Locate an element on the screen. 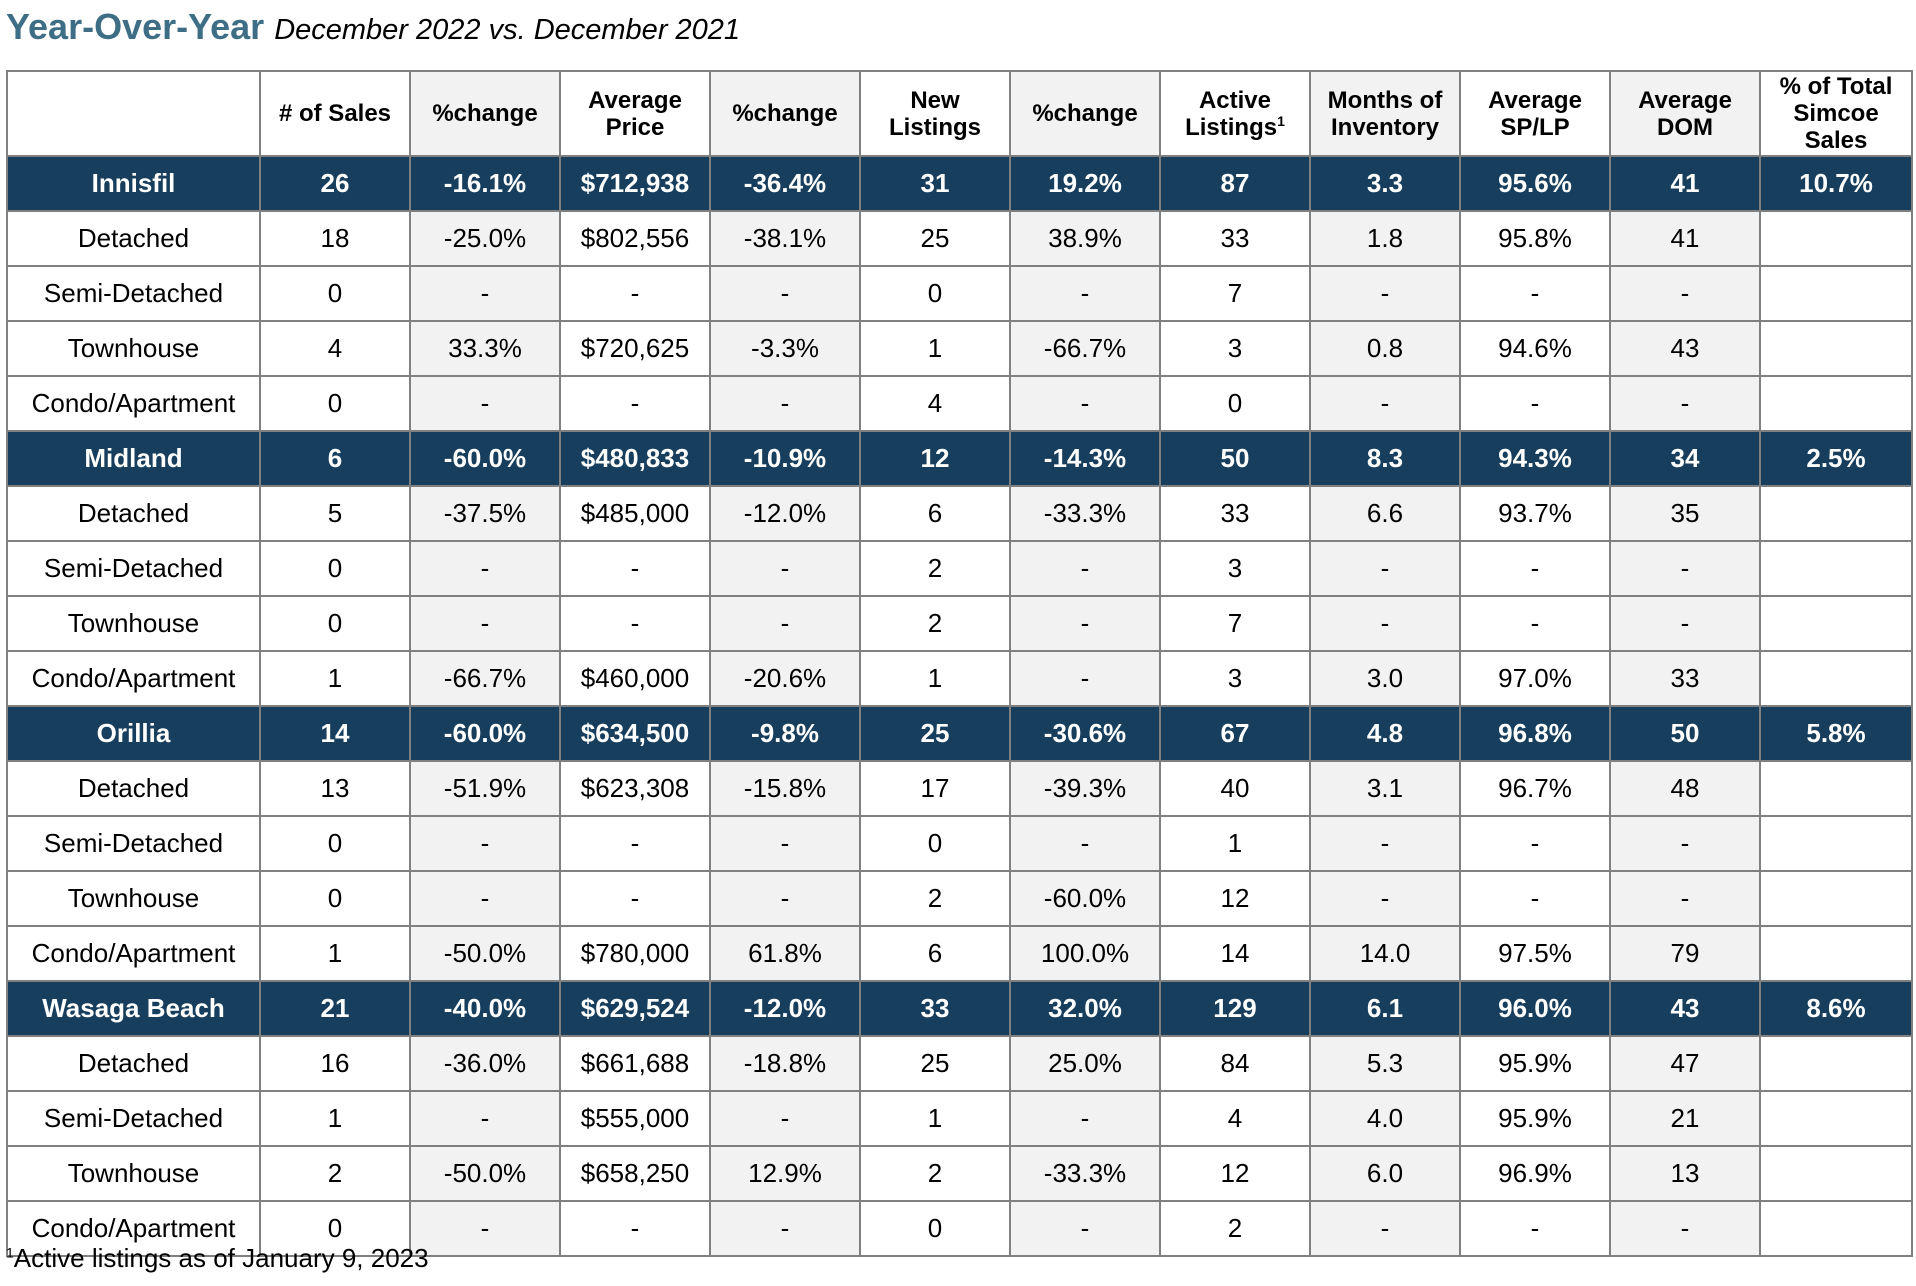 The image size is (1916, 1286). table-cell: -36.0% is located at coordinates (485, 1063).